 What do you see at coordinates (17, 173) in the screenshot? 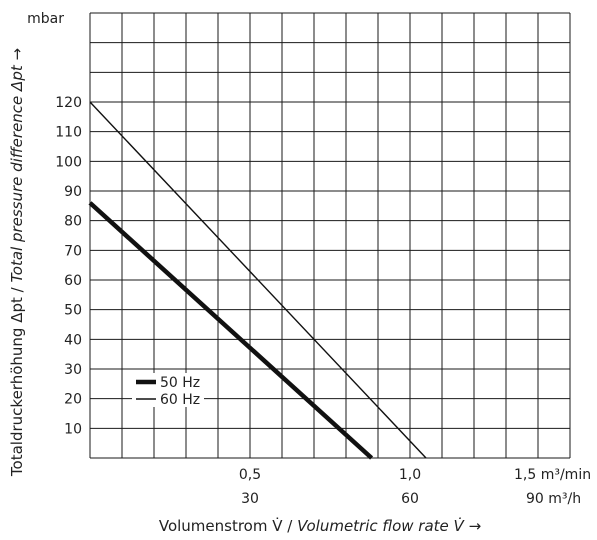
I see `y-axis-title-english: Total pressure difference Δpt` at bounding box center [17, 173].